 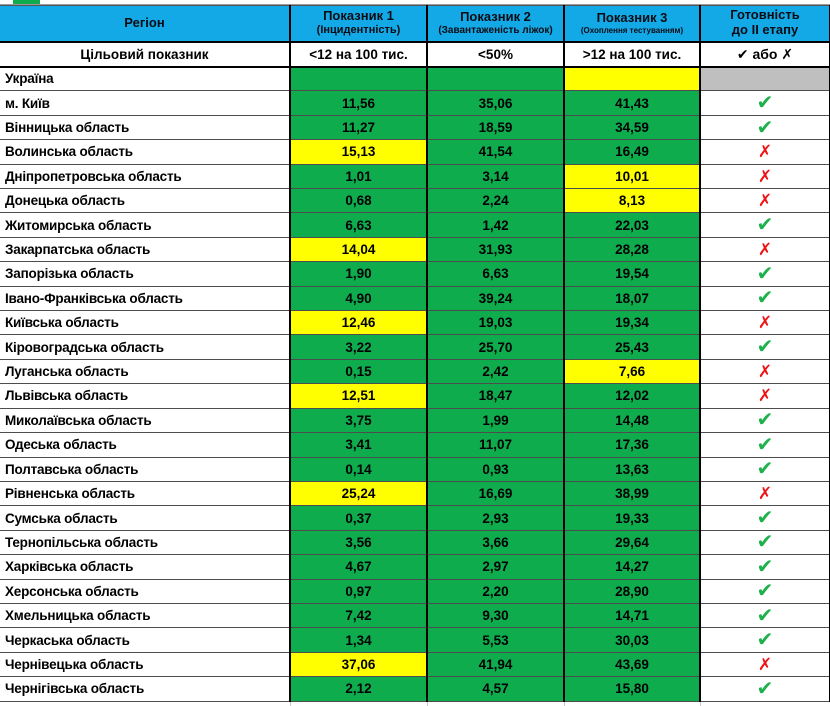 What do you see at coordinates (145, 225) in the screenshot?
I see `region-name-cell: Житомирська область` at bounding box center [145, 225].